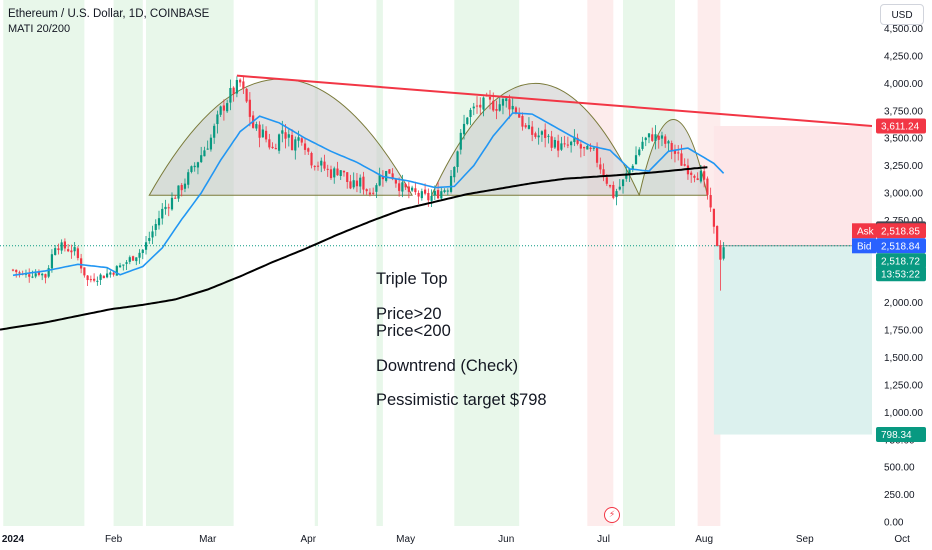  What do you see at coordinates (900, 261) in the screenshot?
I see `last-price-tag: 2,518.72` at bounding box center [900, 261].